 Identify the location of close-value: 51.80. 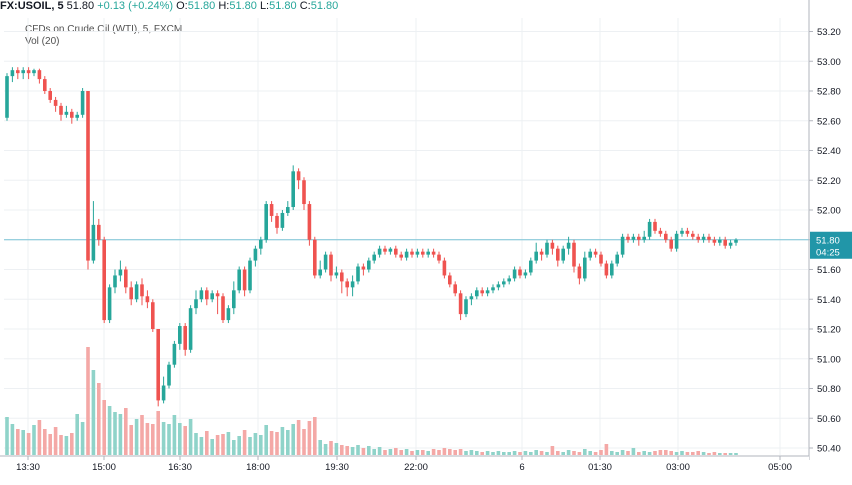
(324, 6).